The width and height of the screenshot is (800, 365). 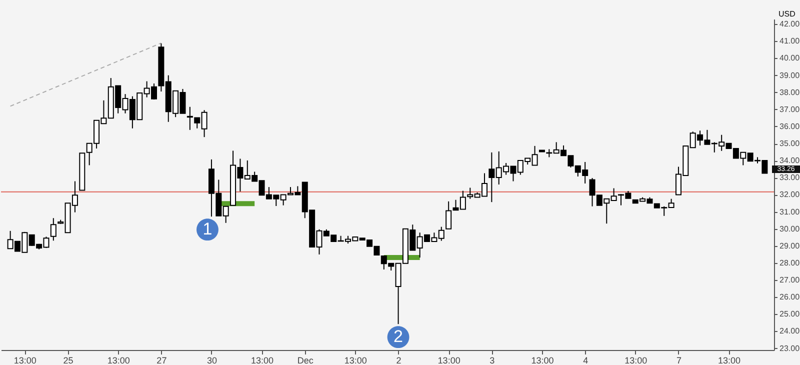 I want to click on x-tick-label: 4, so click(x=585, y=360).